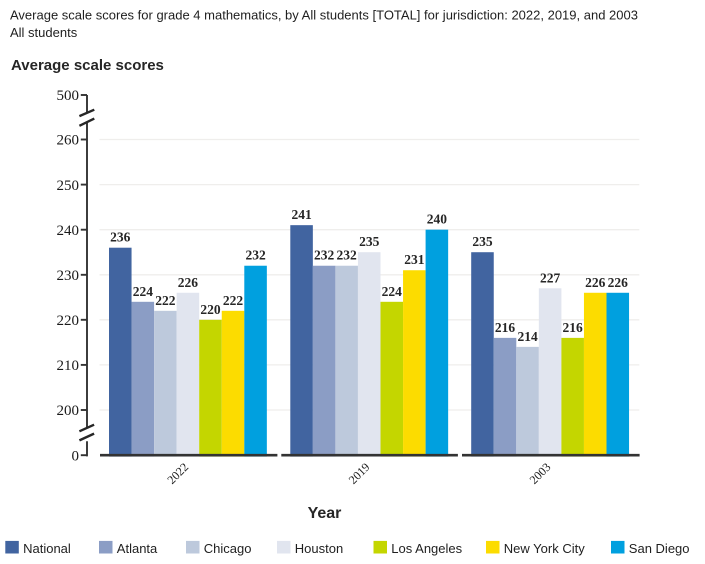 The height and width of the screenshot is (564, 705). Describe the element at coordinates (68, 141) in the screenshot. I see `svg-text: 260` at that location.